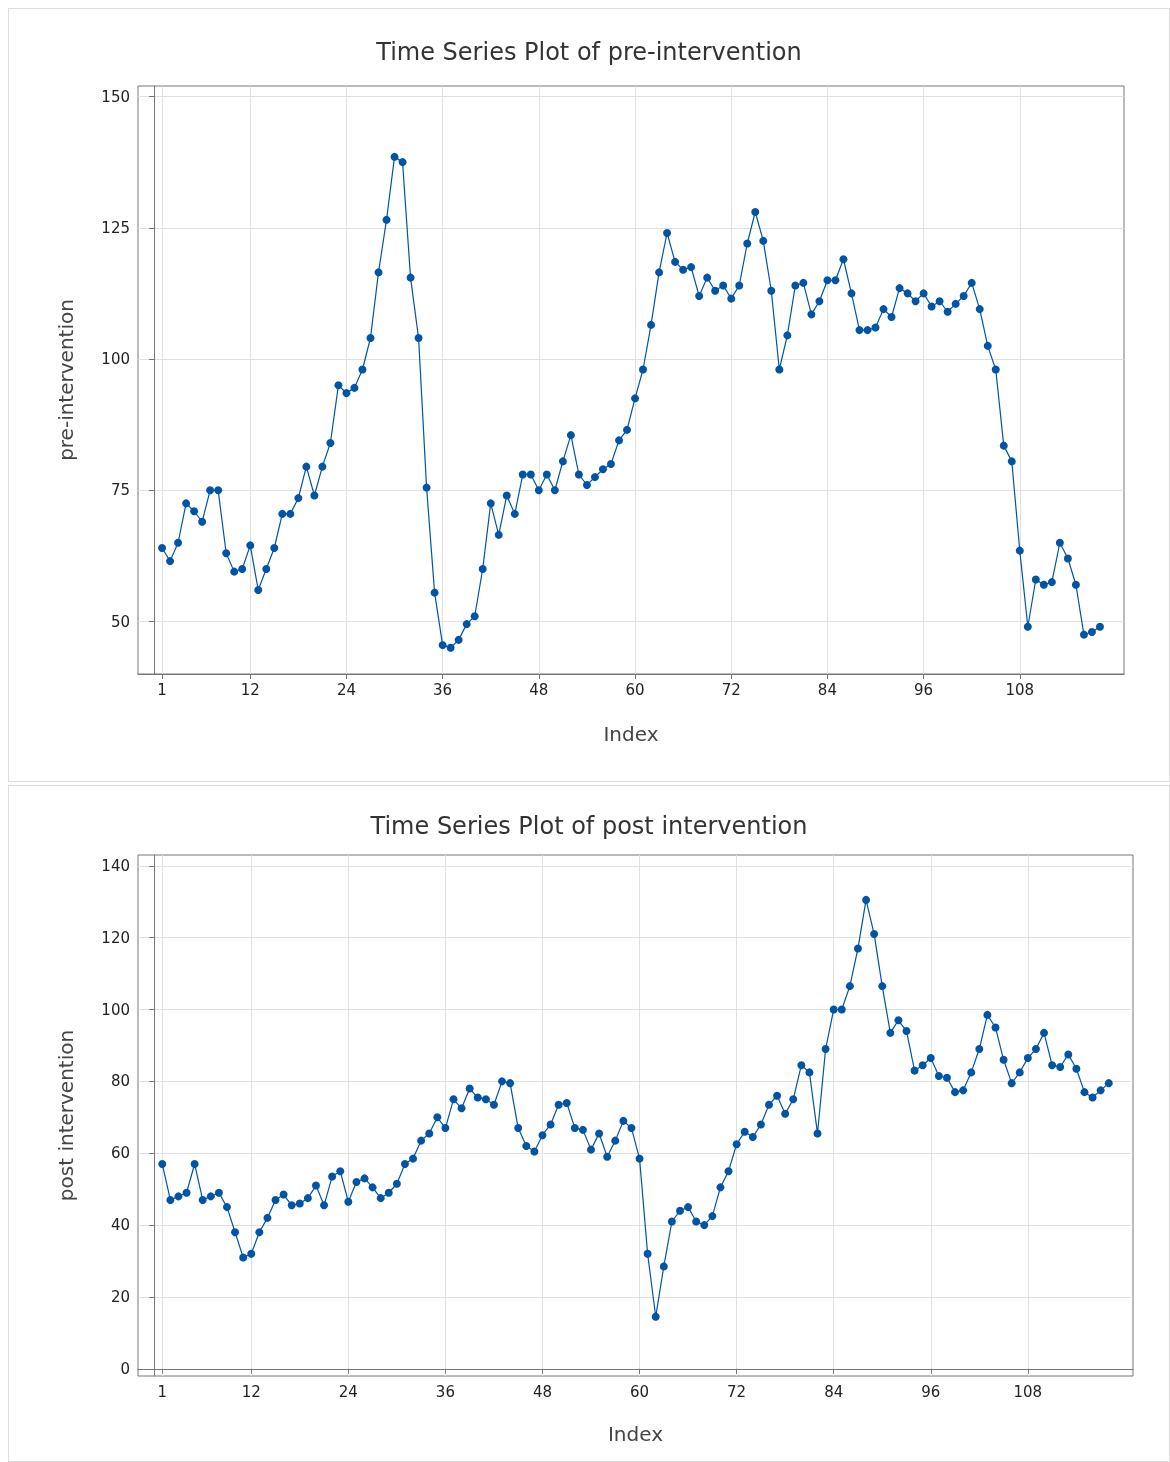  I want to click on y-tick-label: 140, so click(115, 865).